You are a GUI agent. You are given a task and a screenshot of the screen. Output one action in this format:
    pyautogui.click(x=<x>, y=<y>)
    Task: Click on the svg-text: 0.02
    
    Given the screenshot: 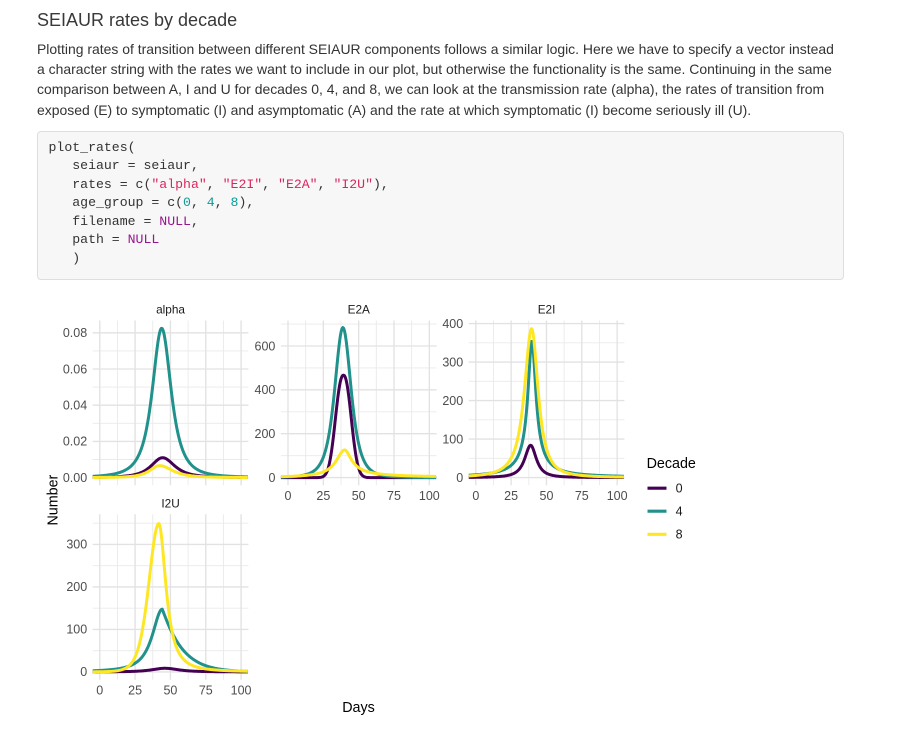 What is the action you would take?
    pyautogui.click(x=75, y=442)
    